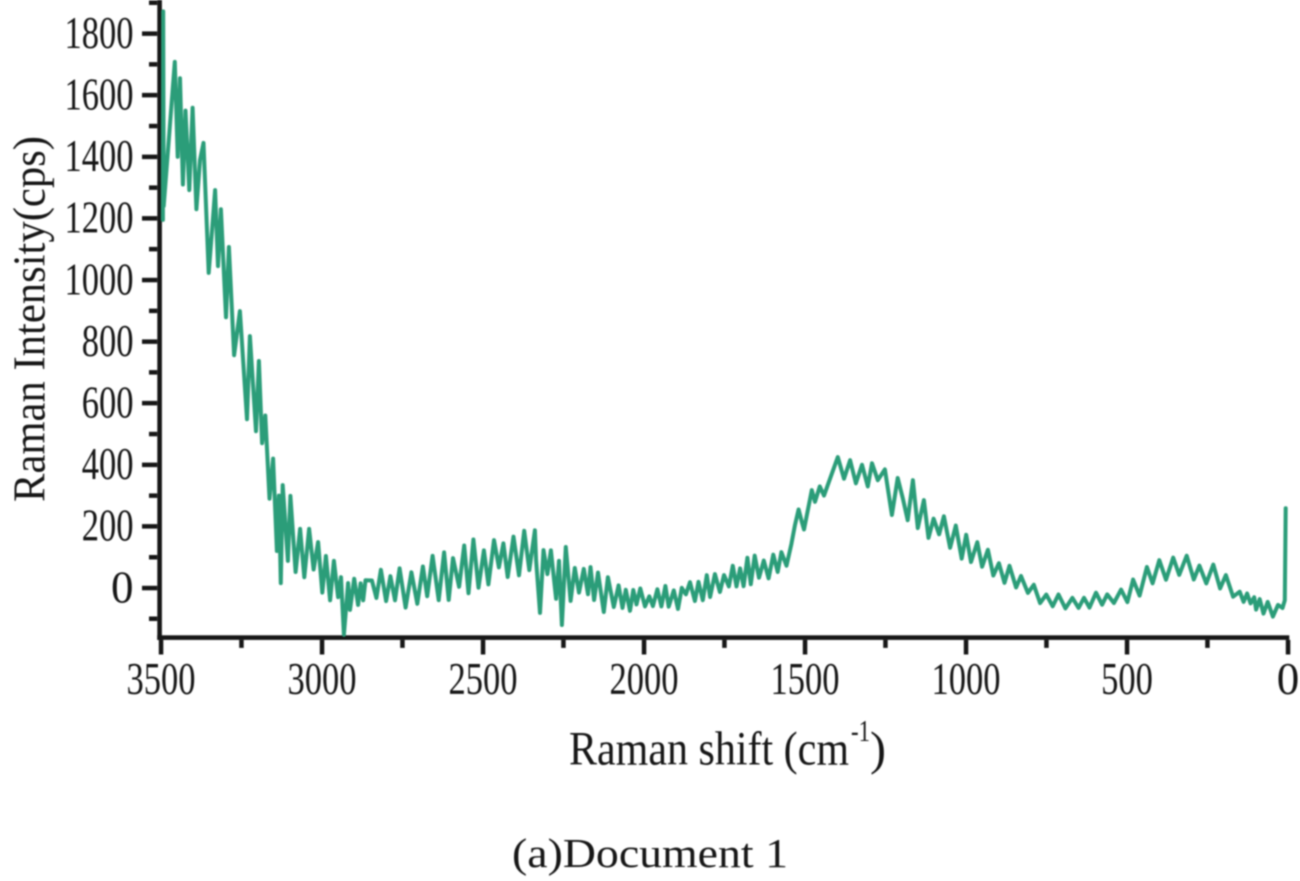 Image resolution: width=1300 pixels, height=881 pixels. What do you see at coordinates (161, 679) in the screenshot?
I see `svg-text: 3500` at bounding box center [161, 679].